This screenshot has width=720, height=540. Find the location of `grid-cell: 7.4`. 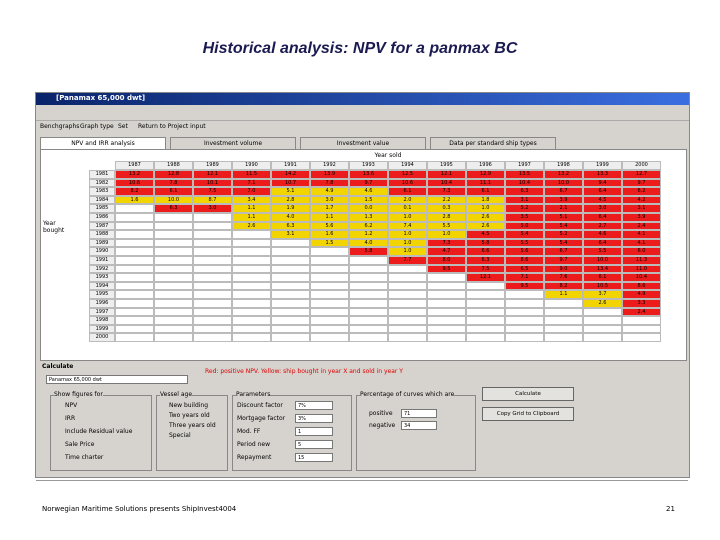

grid-cell: 7.4 is located at coordinates (407, 226).